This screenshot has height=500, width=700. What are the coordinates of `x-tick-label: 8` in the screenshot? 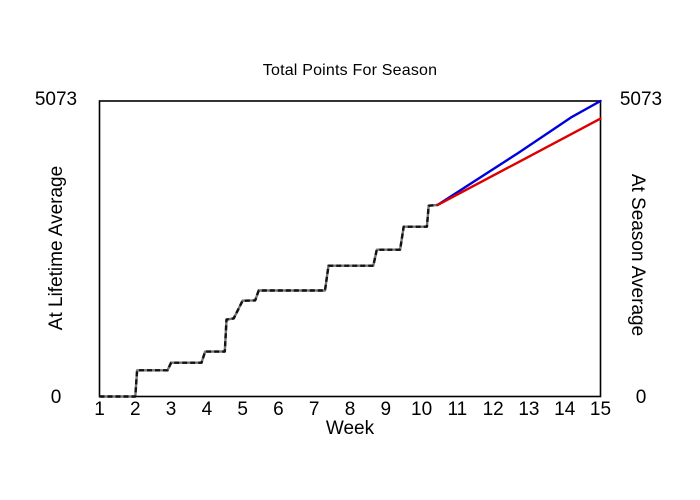 It's located at (350, 409).